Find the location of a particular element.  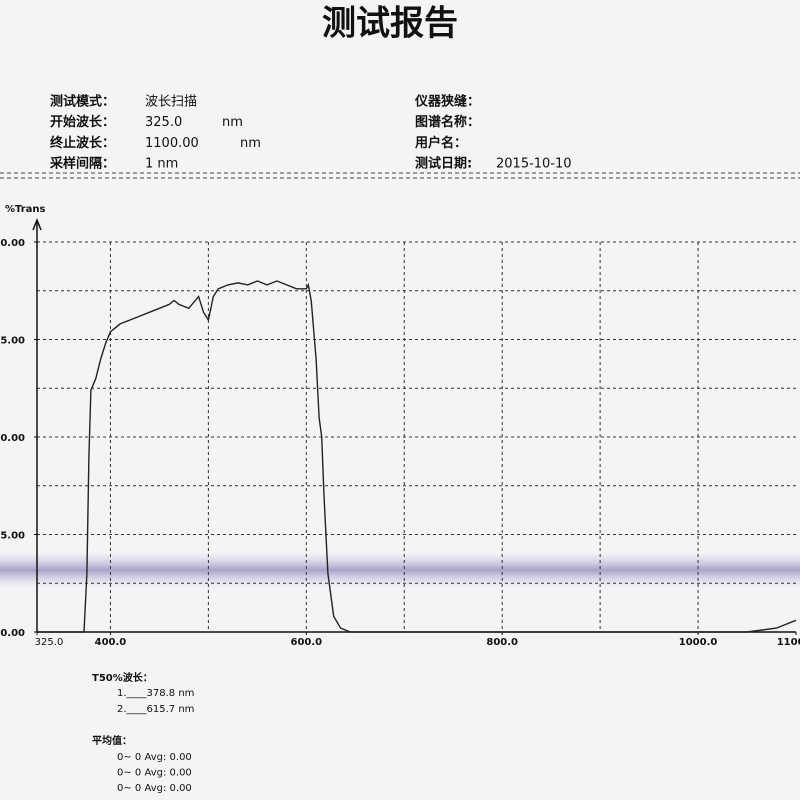

field-label: 仪器狭缝： is located at coordinates (447, 102).